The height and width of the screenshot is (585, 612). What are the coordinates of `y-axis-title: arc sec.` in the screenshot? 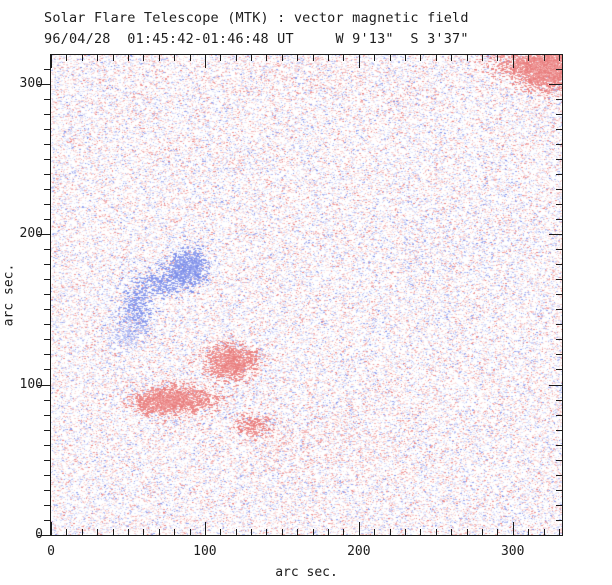 It's located at (9, 295).